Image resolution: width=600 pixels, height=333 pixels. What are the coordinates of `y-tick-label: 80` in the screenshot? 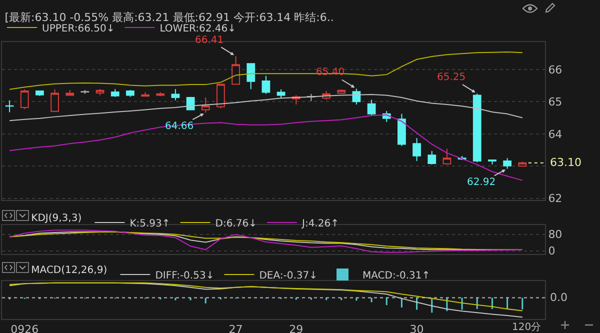 It's located at (555, 235).